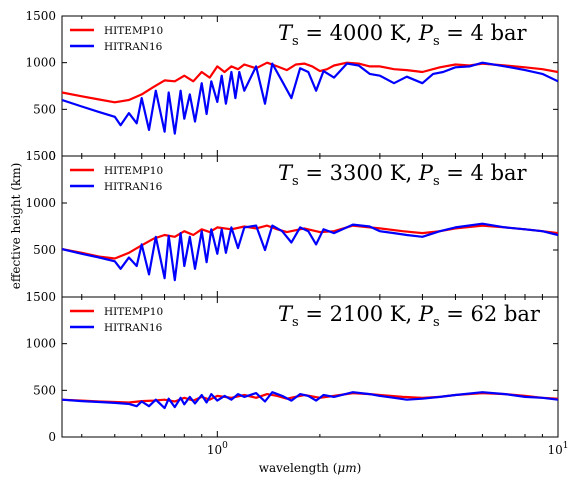  What do you see at coordinates (310, 468) in the screenshot?
I see `x-axis-label: wavelength (μm)` at bounding box center [310, 468].